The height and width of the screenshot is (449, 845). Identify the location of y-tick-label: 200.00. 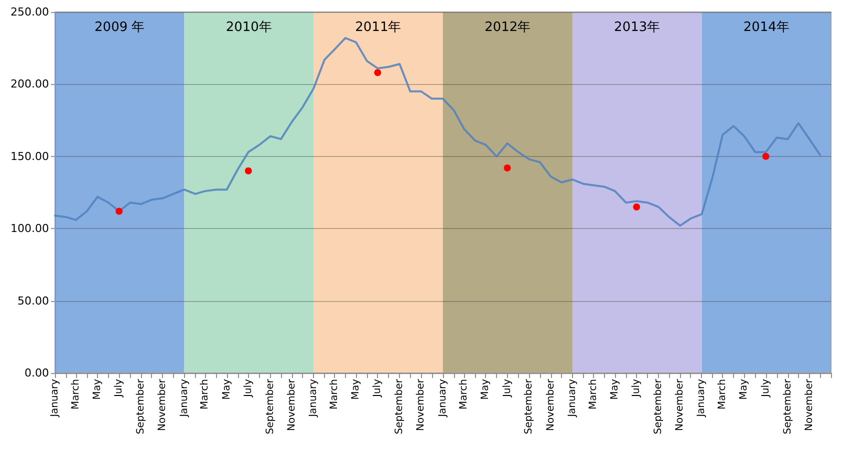
(29, 84).